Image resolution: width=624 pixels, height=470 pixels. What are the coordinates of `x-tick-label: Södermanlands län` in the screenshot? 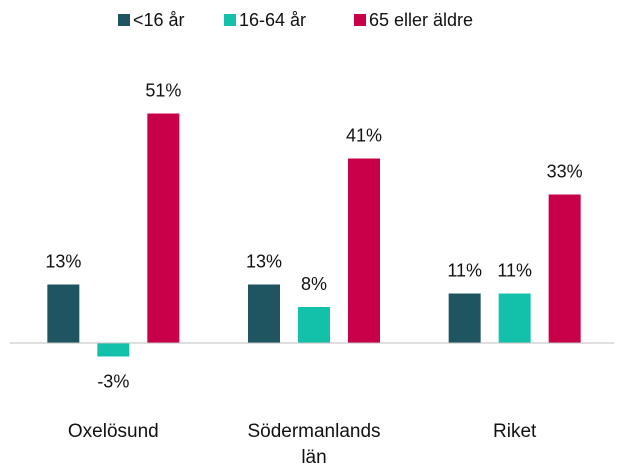 It's located at (314, 444).